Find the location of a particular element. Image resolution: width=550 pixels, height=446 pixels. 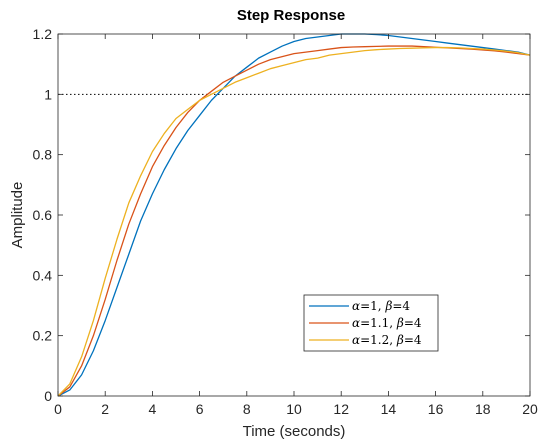

y-tick-label: 1.2 is located at coordinates (43, 34).